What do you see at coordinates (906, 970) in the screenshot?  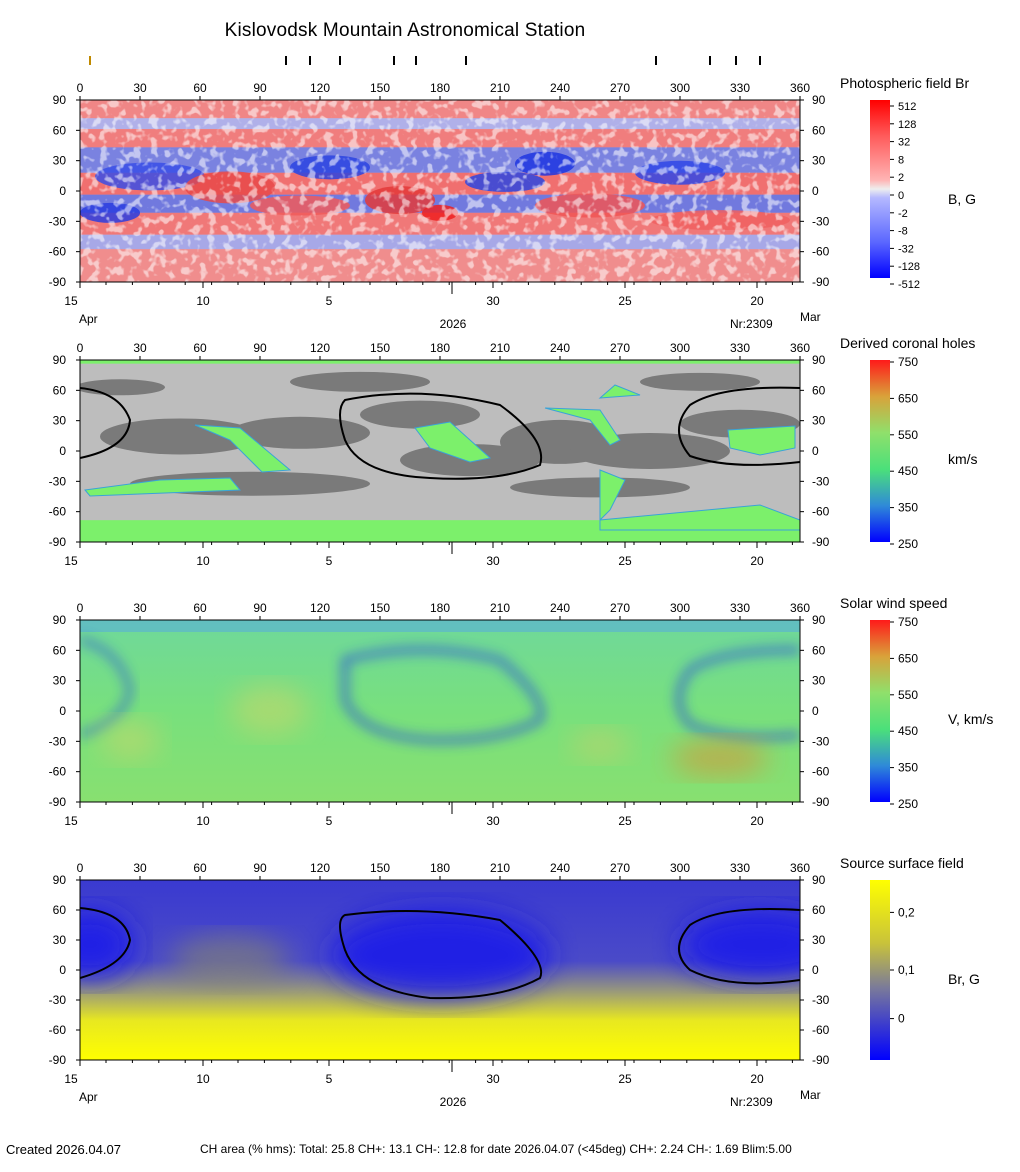 I see `colorbar-tick-label: 0,1` at bounding box center [906, 970].